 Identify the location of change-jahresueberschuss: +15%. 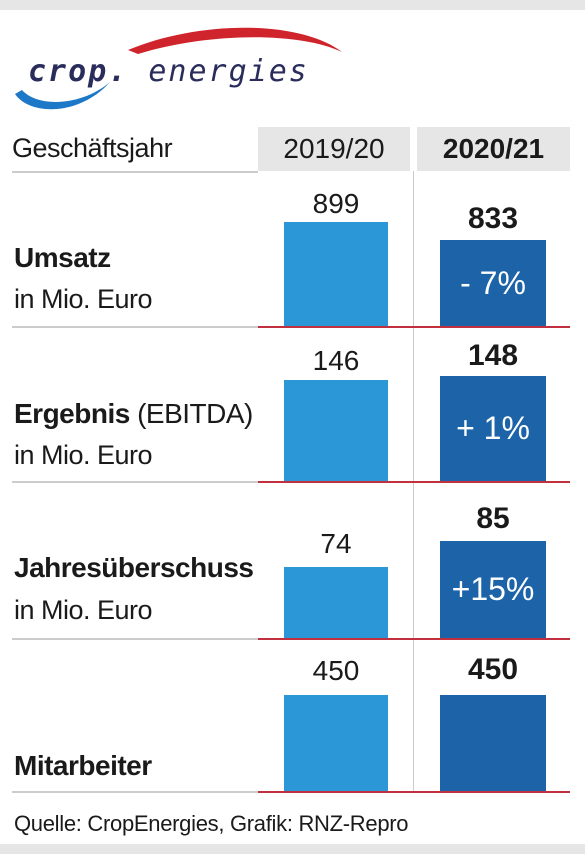
(493, 589).